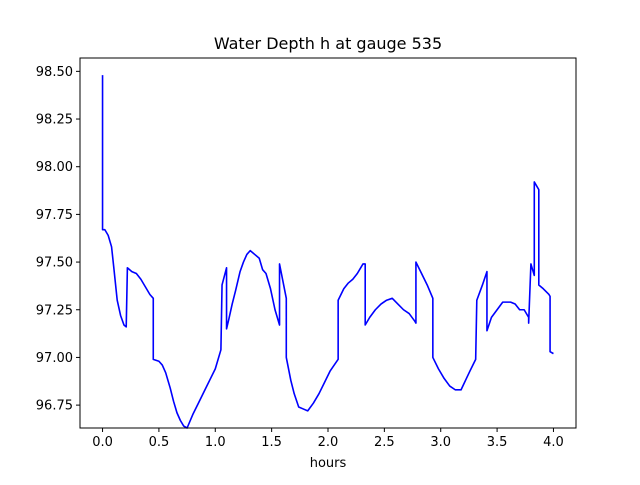  I want to click on x-tick-label: 3.0, so click(440, 442).